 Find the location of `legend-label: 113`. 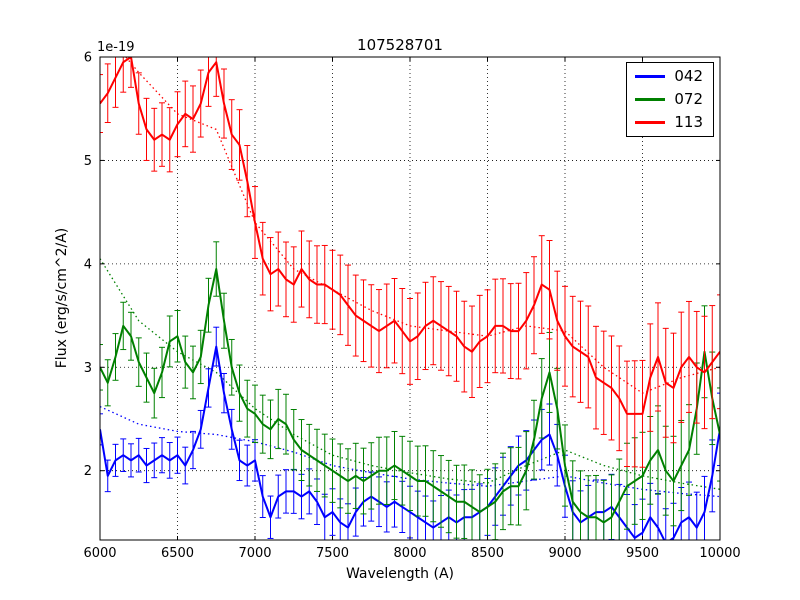

legend-label: 113 is located at coordinates (688, 122).